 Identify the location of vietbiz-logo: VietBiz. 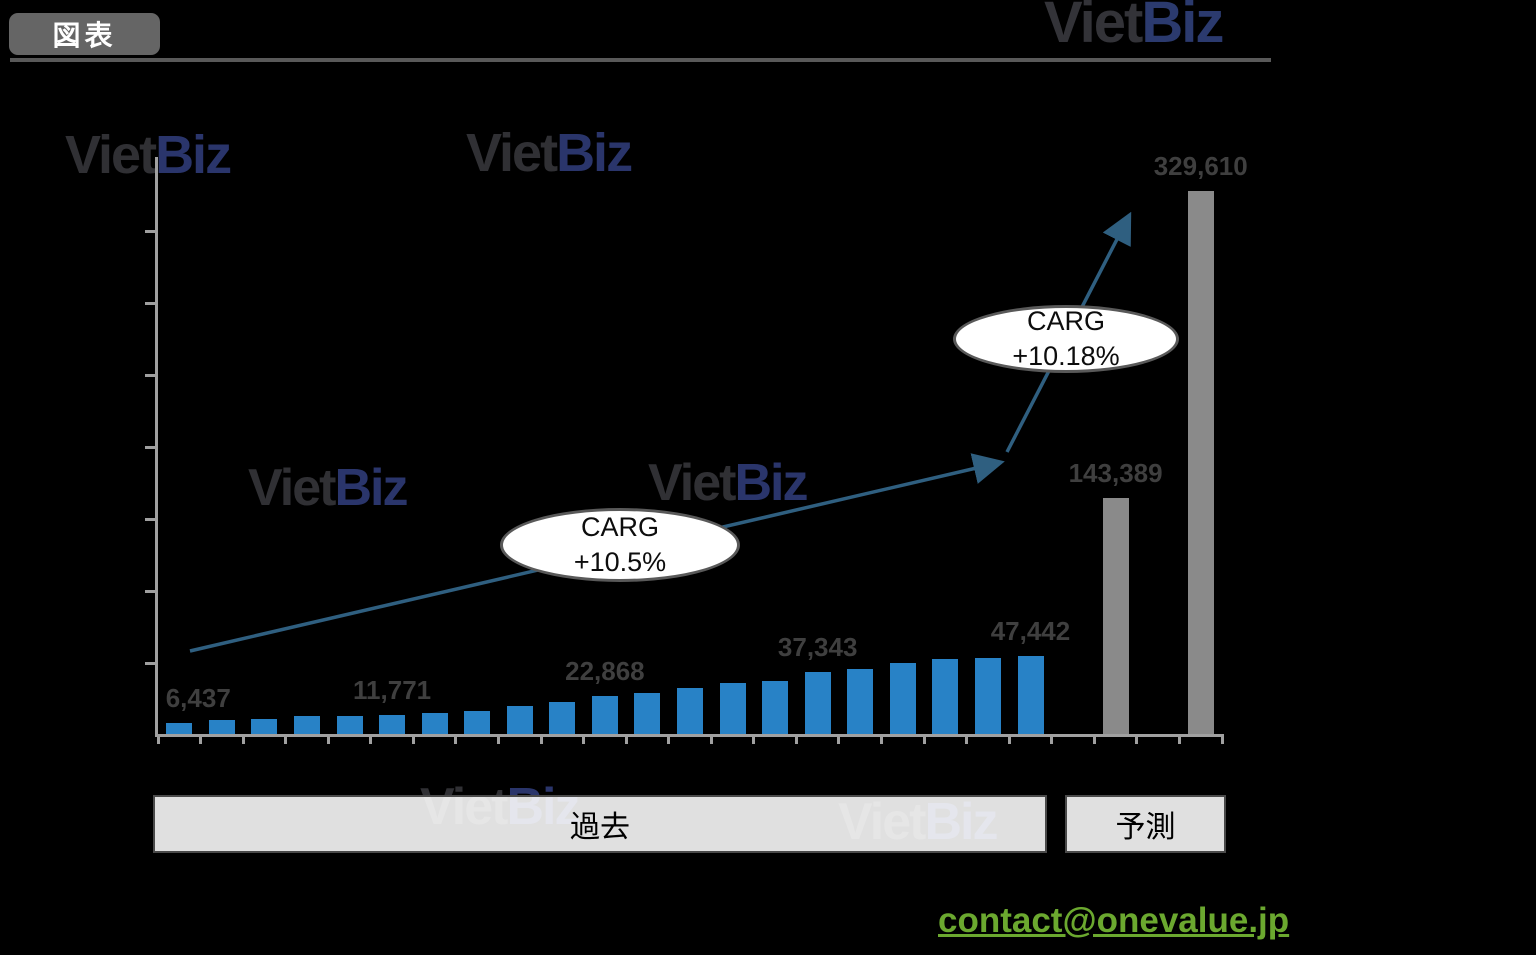
(1134, 27).